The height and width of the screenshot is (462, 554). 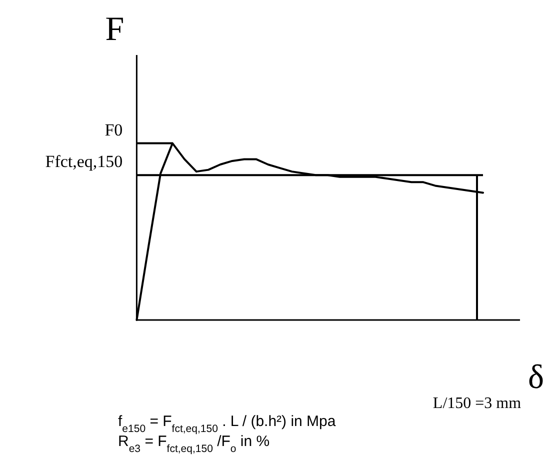 I want to click on ref-line-label: Ffct,eq,150, so click(x=84, y=162).